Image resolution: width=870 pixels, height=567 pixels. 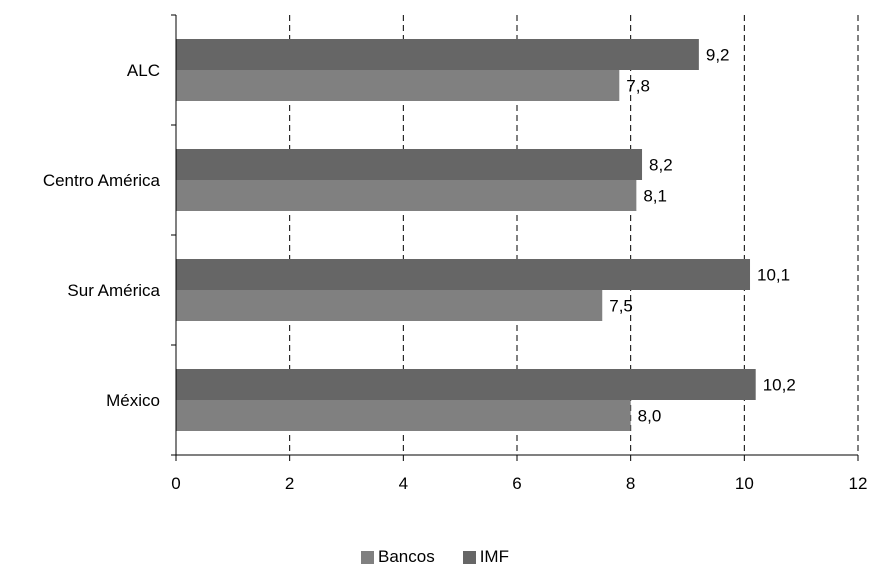 I want to click on data-label-imf-sur-america: 10,1, so click(x=773, y=275).